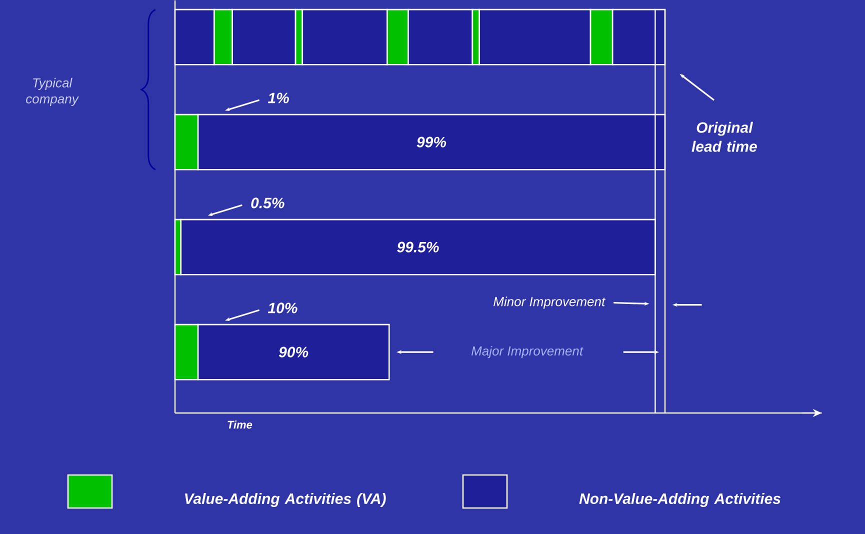 The height and width of the screenshot is (534, 865). What do you see at coordinates (724, 137) in the screenshot?
I see `ref-line-label: Original lead time` at bounding box center [724, 137].